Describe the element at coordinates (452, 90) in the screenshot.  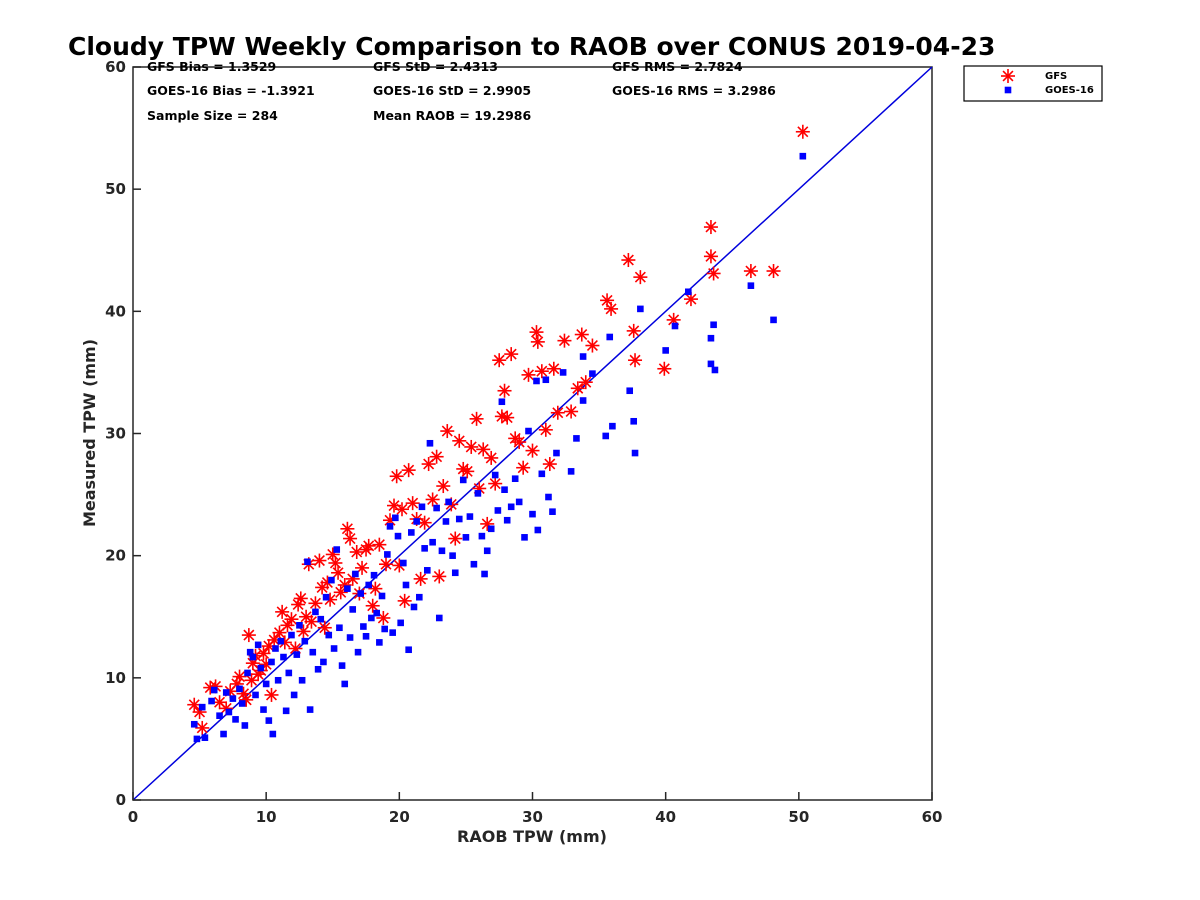
I see `stat-text: GOES-16 StD = 2.9905` at that location.